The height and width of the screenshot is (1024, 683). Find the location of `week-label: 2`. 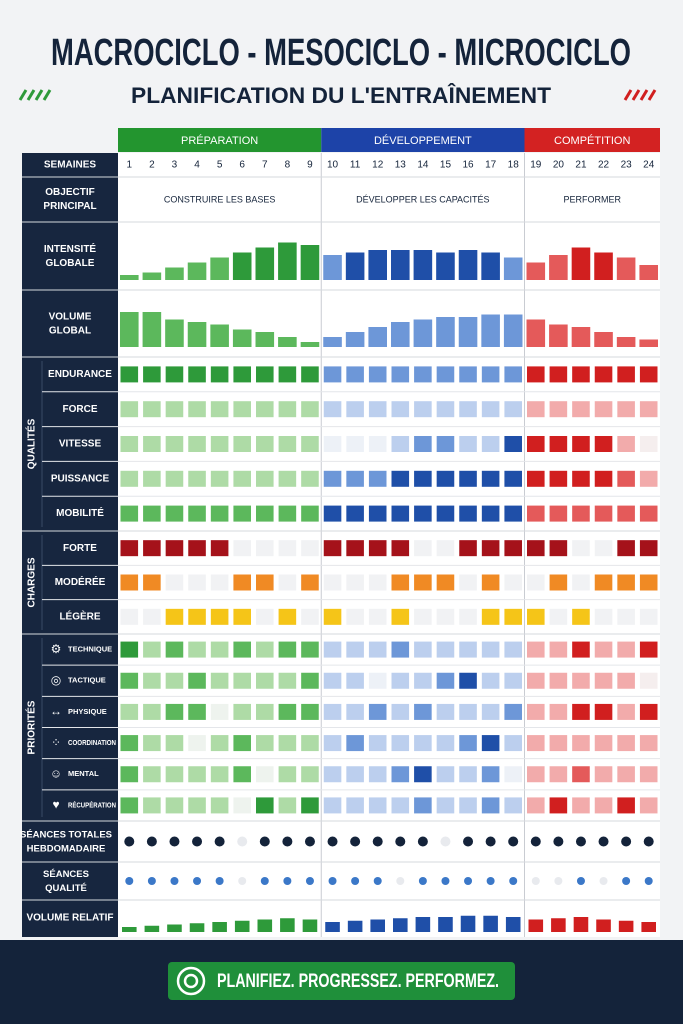

week-label: 2 is located at coordinates (152, 165).